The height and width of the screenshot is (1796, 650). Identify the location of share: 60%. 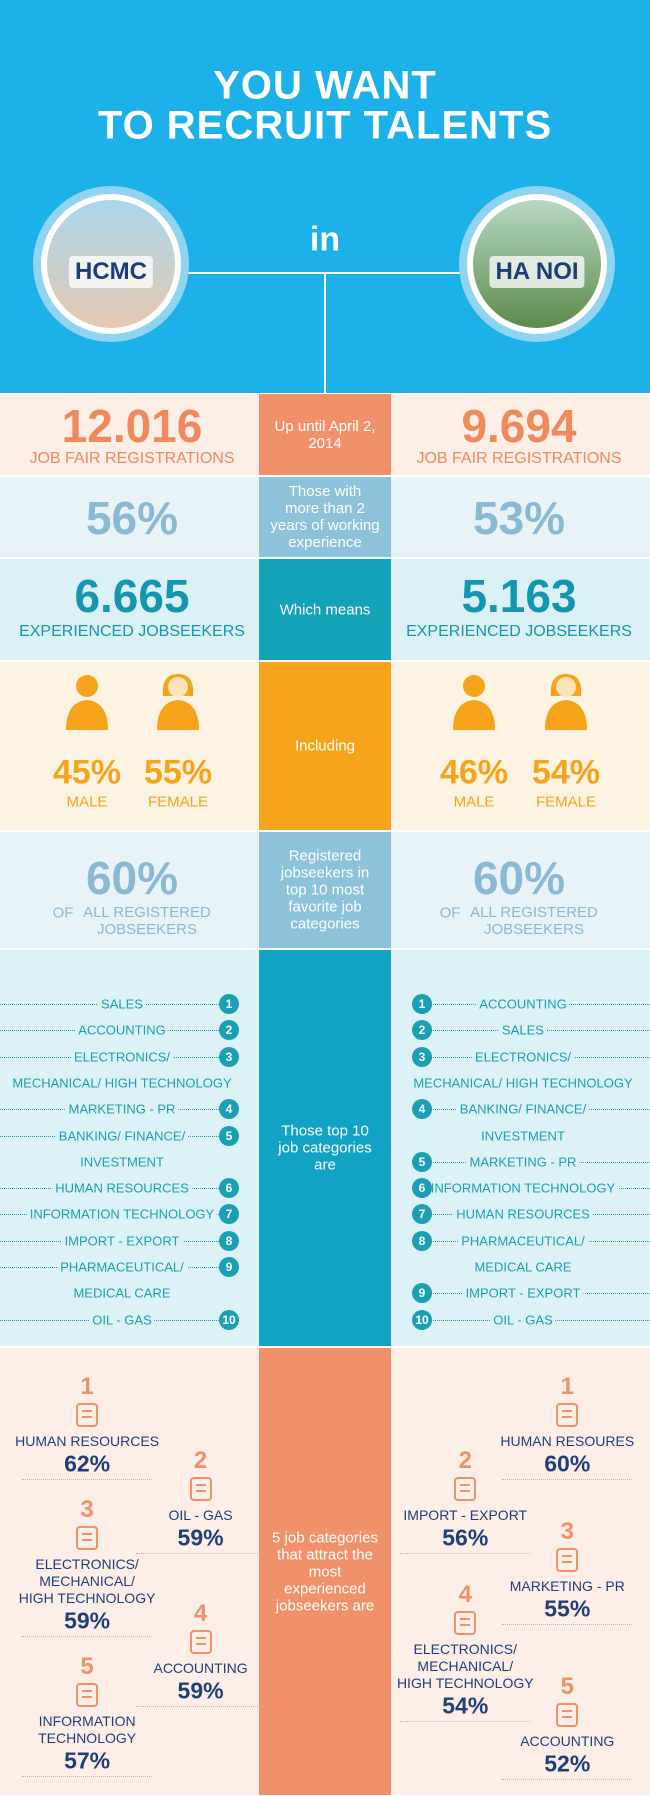
(567, 1463).